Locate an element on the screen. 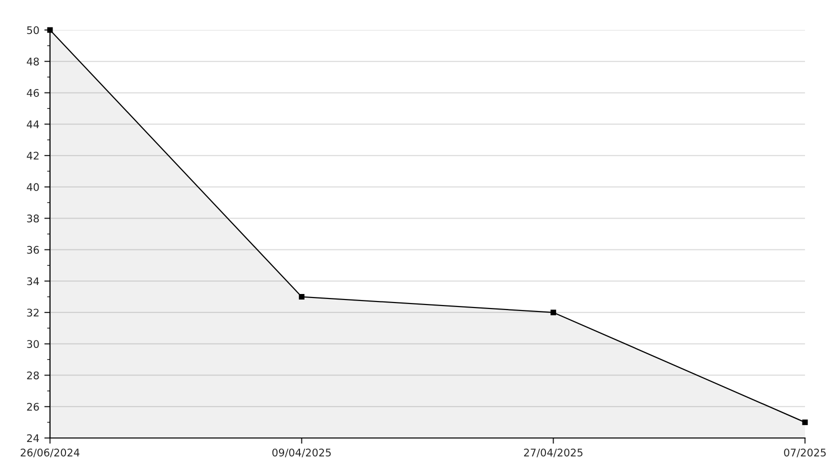  y-tick-label: 44 is located at coordinates (32, 124).